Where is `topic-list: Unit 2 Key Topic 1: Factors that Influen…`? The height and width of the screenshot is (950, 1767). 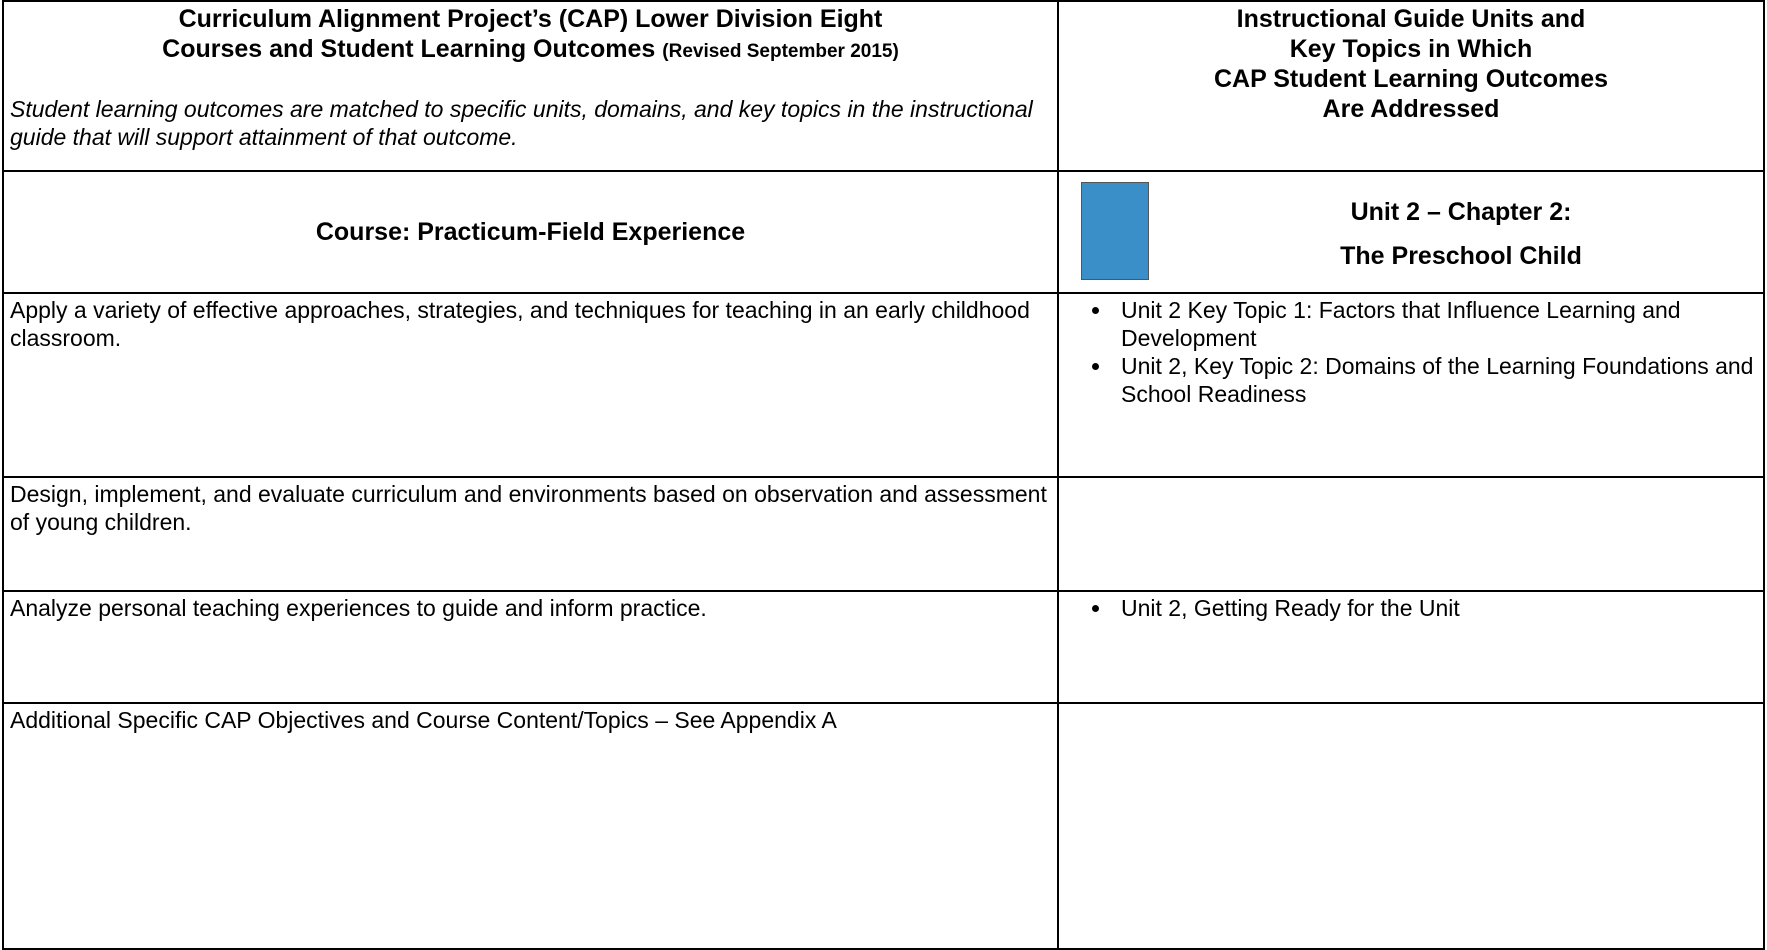
topic-list: Unit 2 Key Topic 1: Factors that Influen… is located at coordinates (1411, 352).